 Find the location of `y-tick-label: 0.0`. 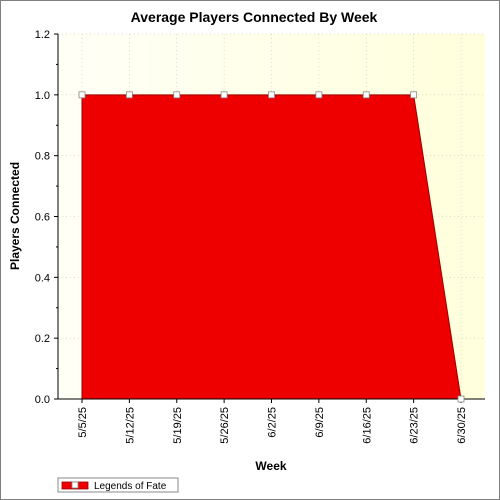

y-tick-label: 0.0 is located at coordinates (42, 400).